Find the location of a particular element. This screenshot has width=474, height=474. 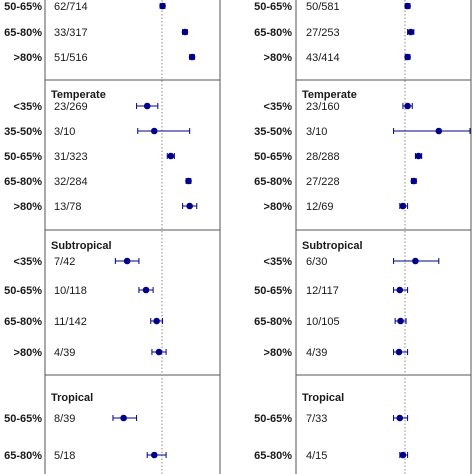

count-label: 33/317 is located at coordinates (71, 33).